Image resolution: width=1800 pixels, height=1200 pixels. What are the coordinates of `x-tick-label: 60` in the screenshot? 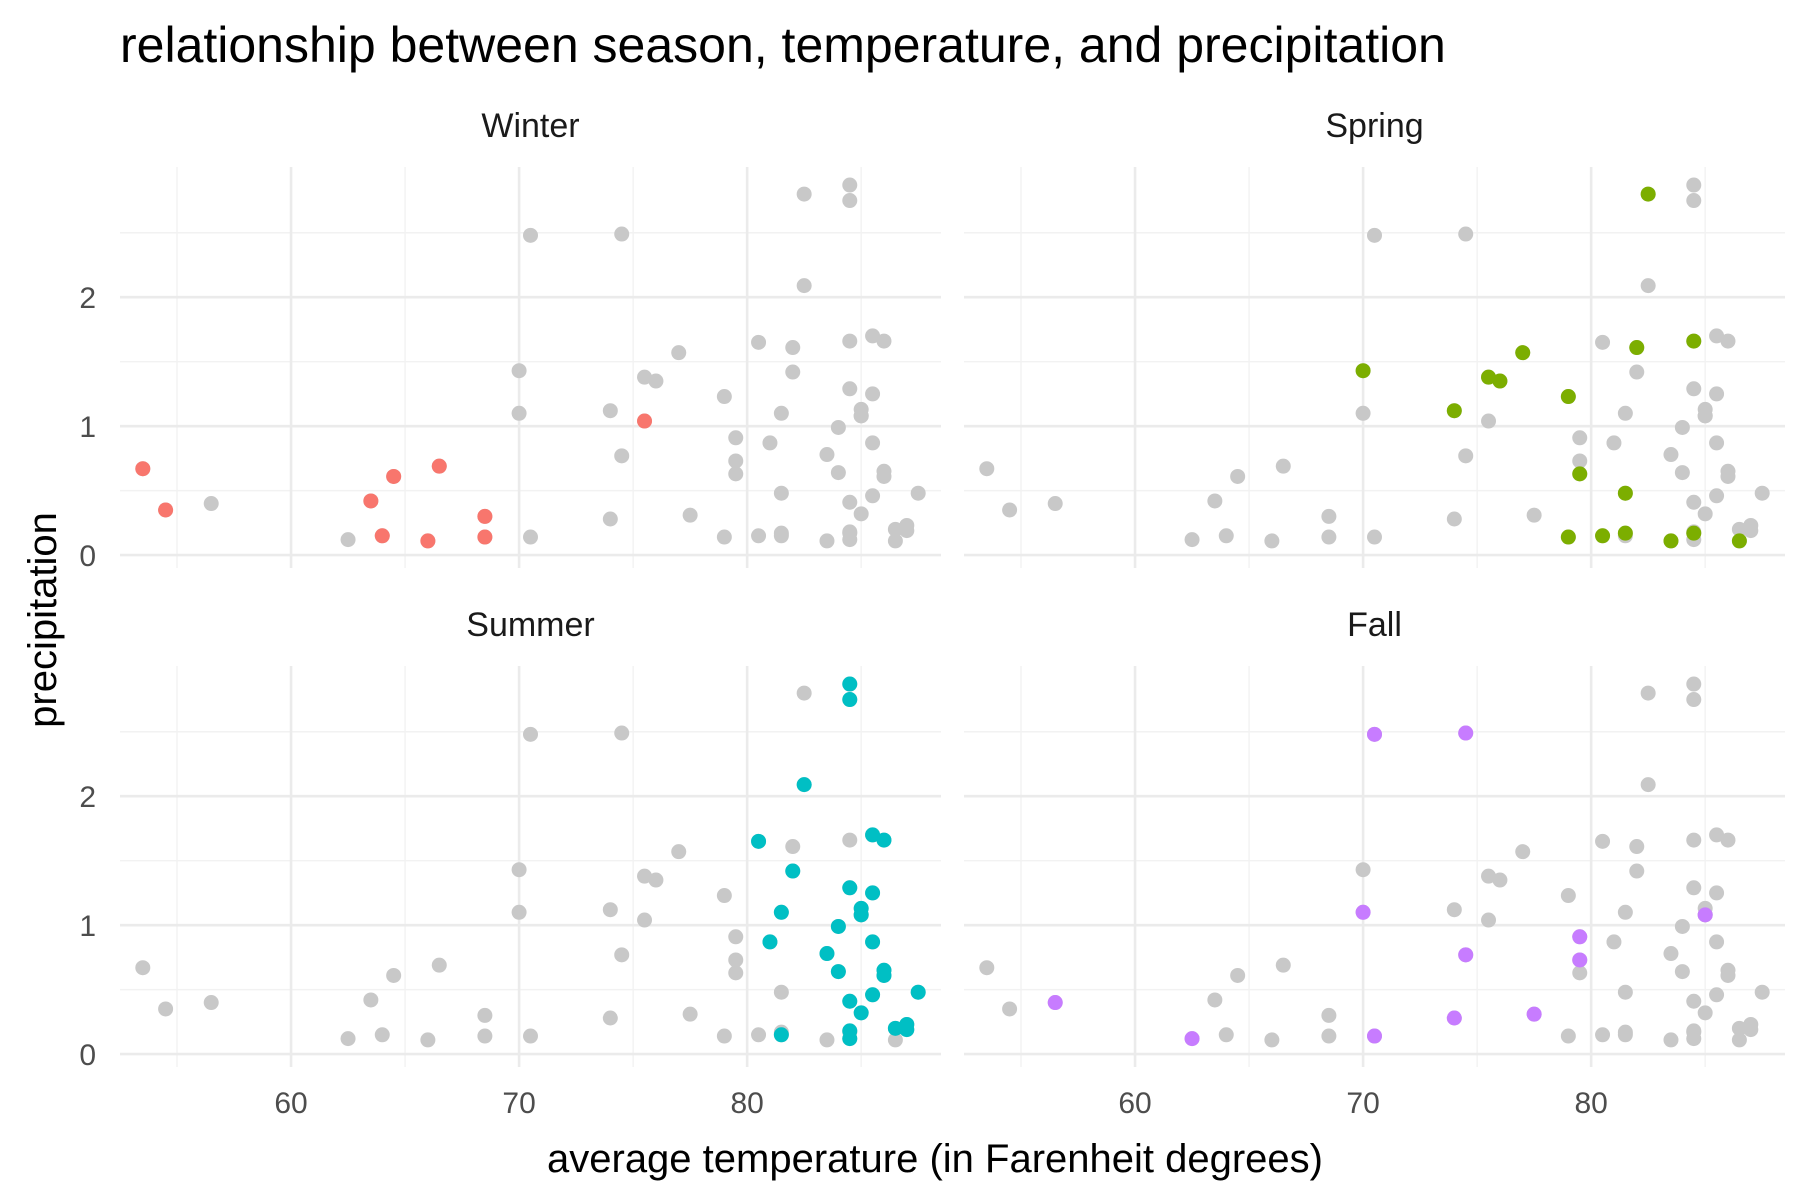 It's located at (290, 1103).